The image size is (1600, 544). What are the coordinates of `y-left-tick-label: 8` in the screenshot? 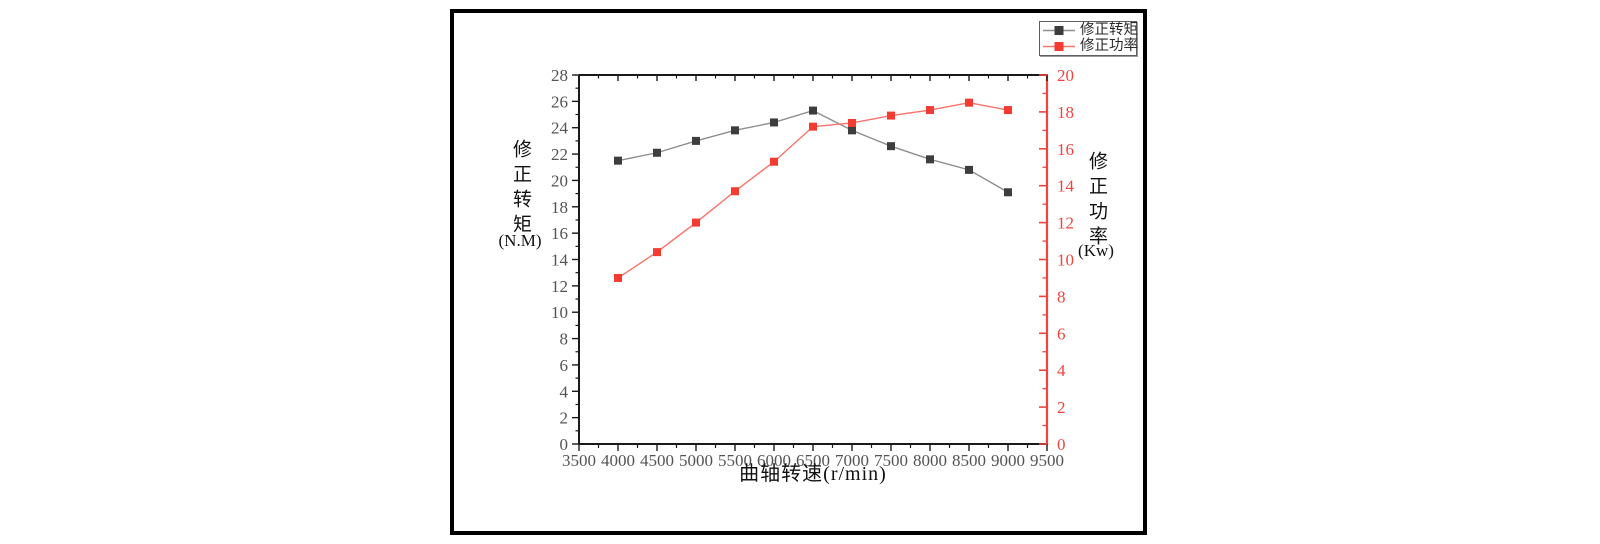 It's located at (564, 339).